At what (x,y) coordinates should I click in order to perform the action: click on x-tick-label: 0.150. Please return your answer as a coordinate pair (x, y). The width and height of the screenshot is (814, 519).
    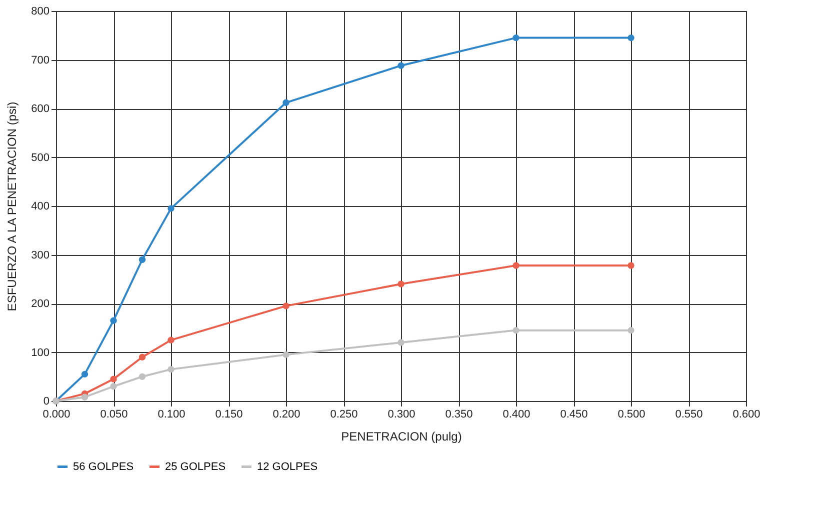
    Looking at the image, I should click on (229, 414).